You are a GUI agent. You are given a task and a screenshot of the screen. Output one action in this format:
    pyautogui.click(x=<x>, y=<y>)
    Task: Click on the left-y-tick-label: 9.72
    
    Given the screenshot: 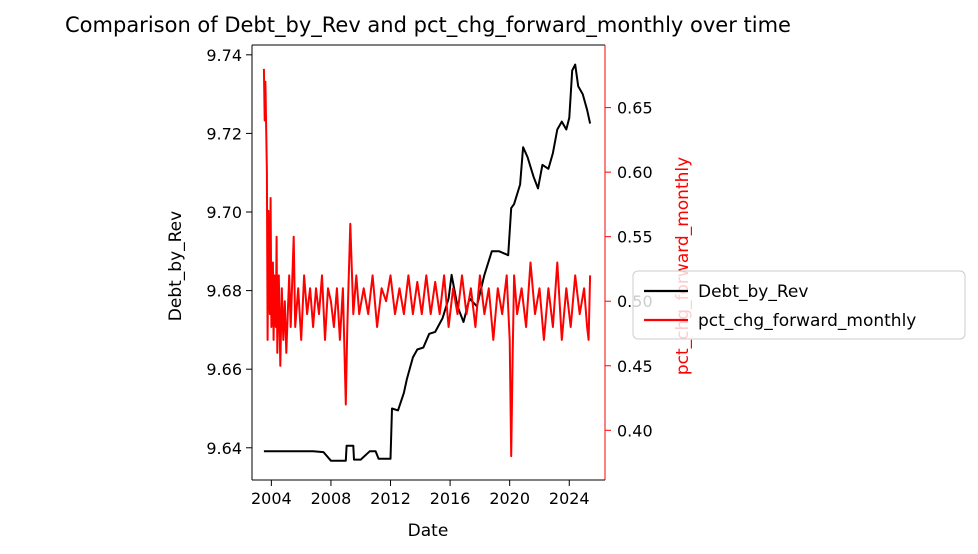 What is the action you would take?
    pyautogui.click(x=224, y=133)
    